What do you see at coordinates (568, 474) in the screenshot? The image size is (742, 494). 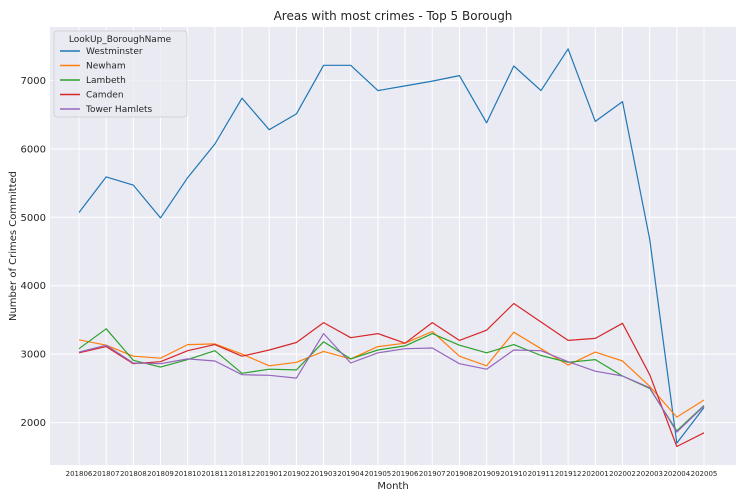 I see `x-tick-label: 201912` at bounding box center [568, 474].